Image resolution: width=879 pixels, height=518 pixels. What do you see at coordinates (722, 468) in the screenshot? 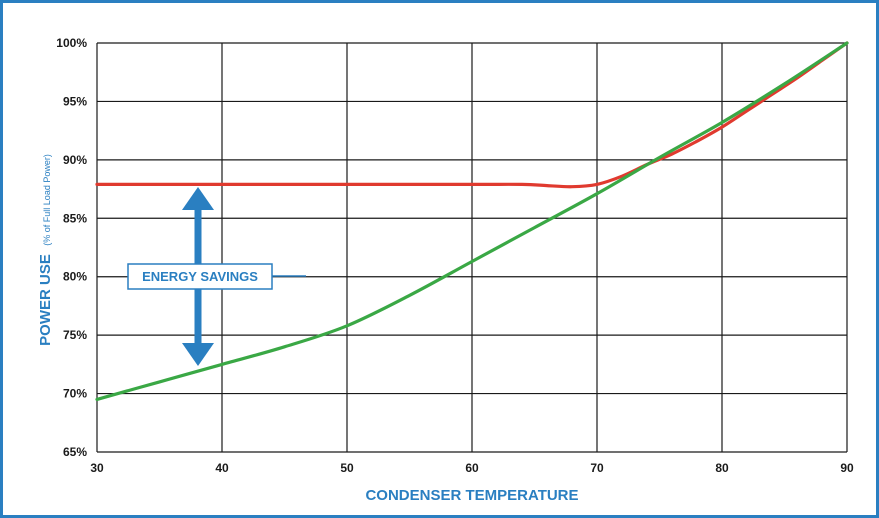
I see `x-tick-label: 80` at bounding box center [722, 468].